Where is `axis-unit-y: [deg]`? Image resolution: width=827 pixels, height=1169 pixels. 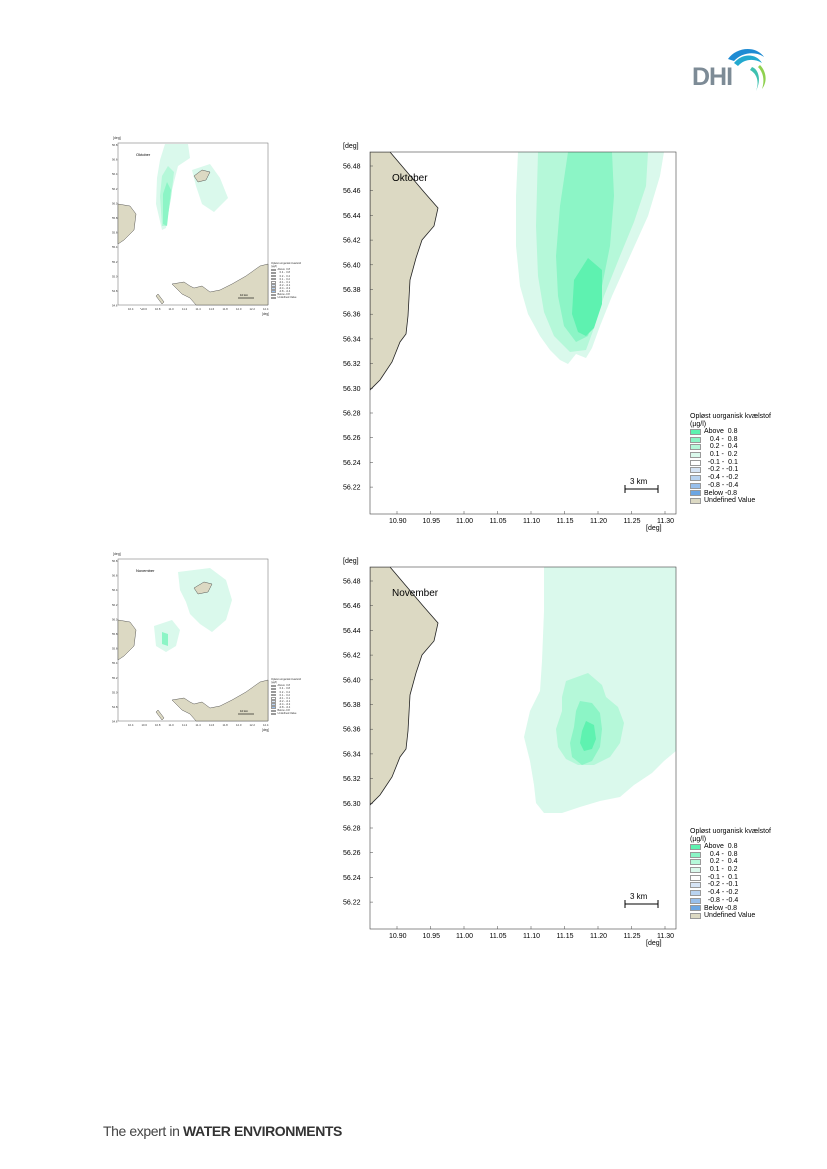 axis-unit-y: [deg] is located at coordinates (351, 561).